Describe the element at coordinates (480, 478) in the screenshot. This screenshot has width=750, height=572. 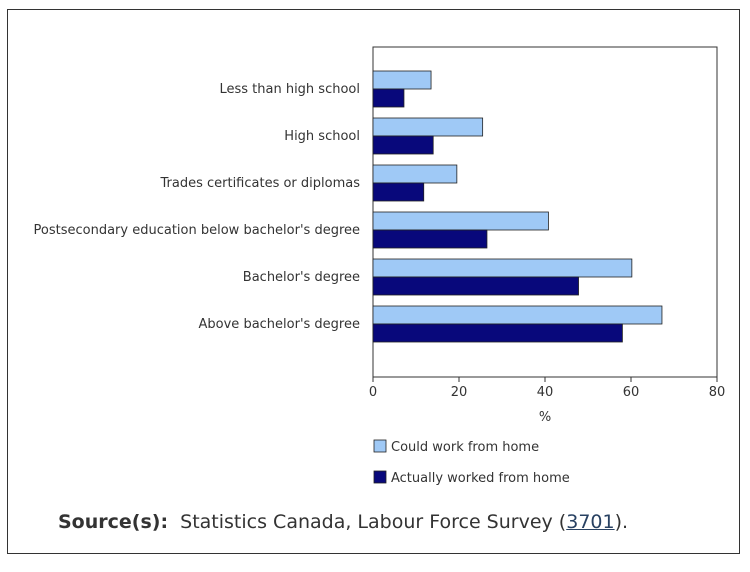
I see `legend-label-actually: Actually worked from home` at that location.